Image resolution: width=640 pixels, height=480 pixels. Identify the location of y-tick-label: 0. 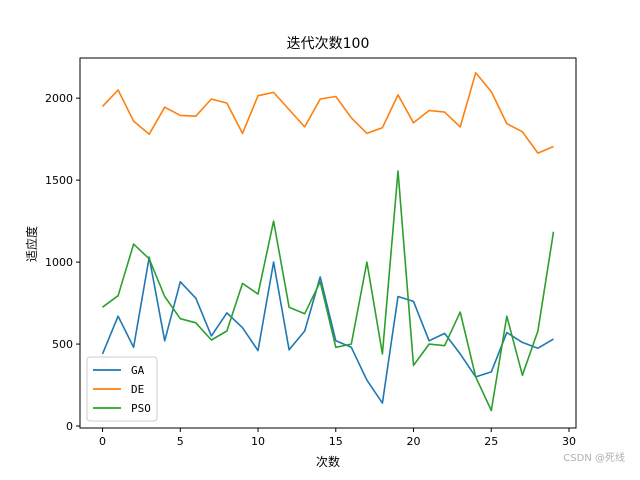
(69, 426).